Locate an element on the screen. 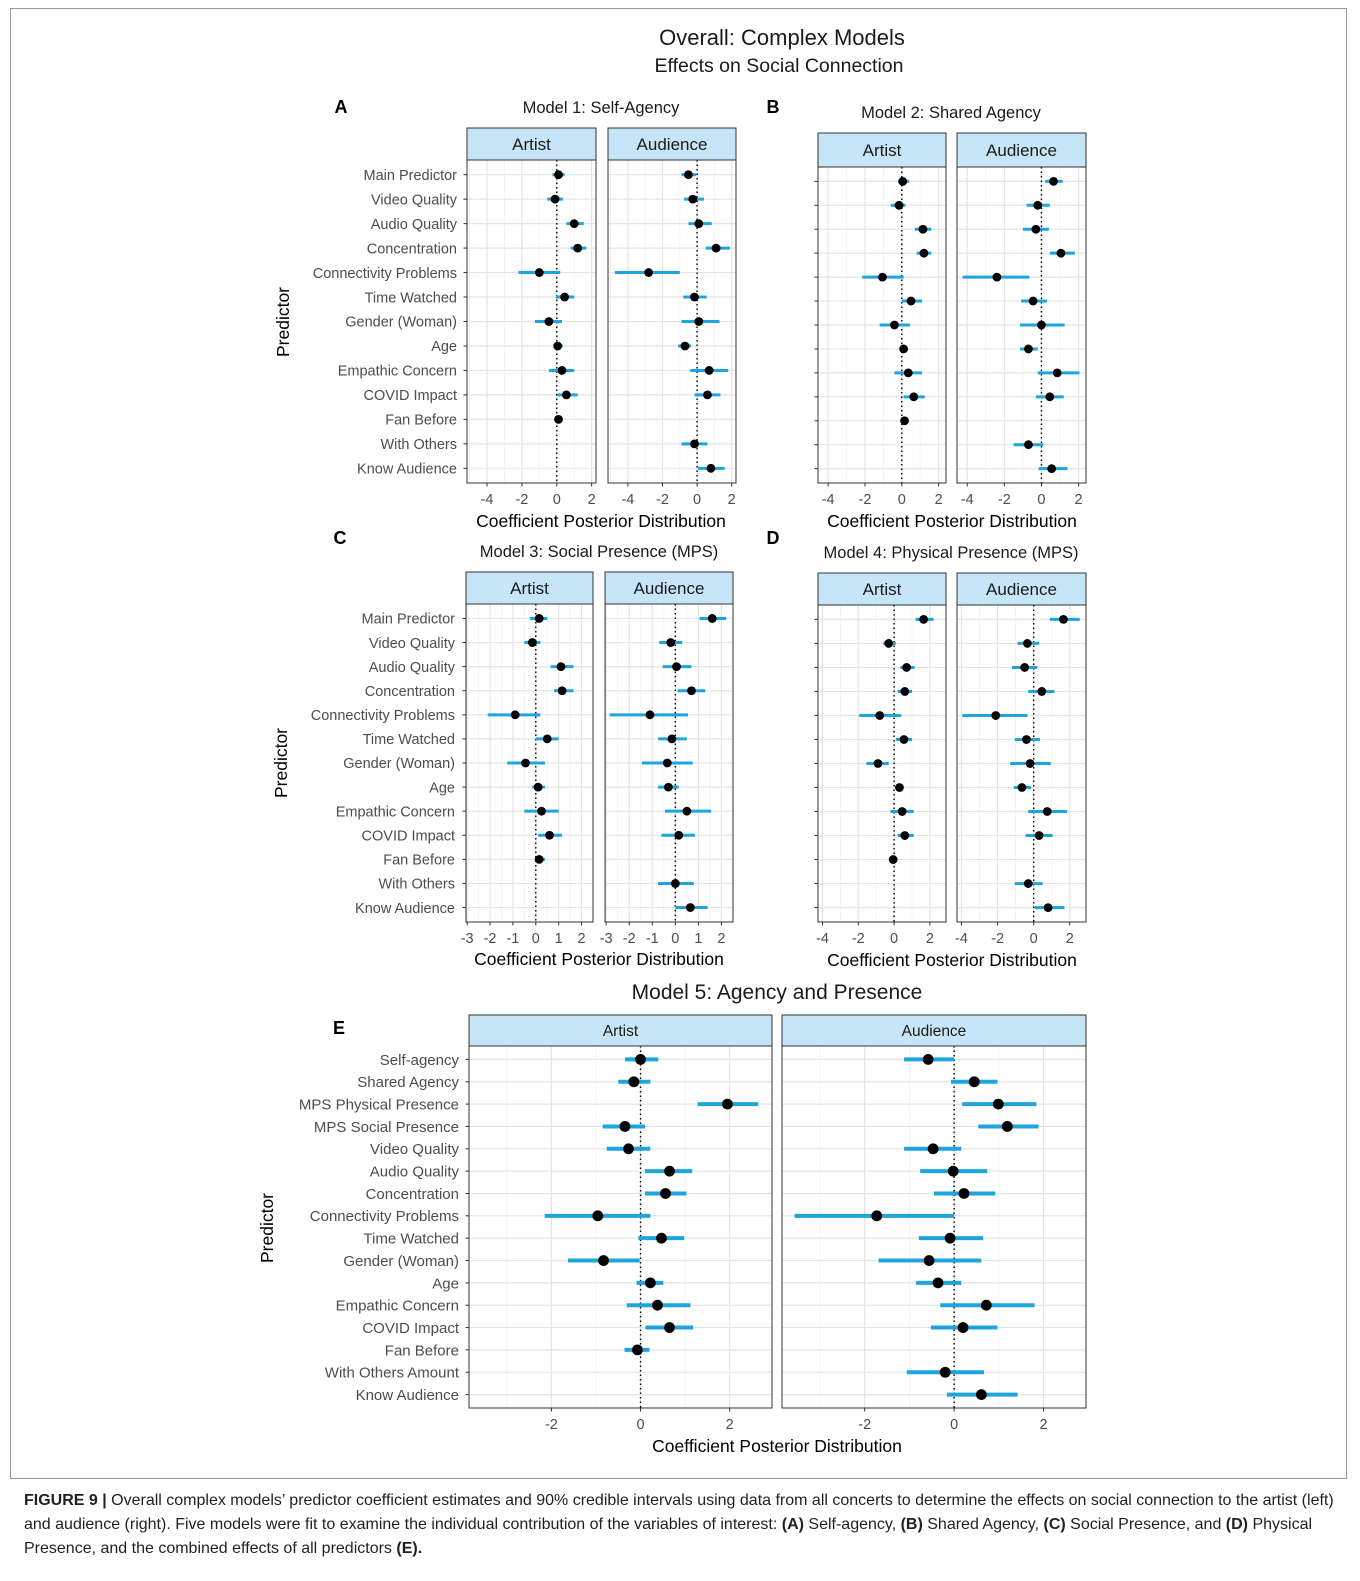 Image resolution: width=1360 pixels, height=1581 pixels. caption-run: Self-agency, is located at coordinates (852, 1524).